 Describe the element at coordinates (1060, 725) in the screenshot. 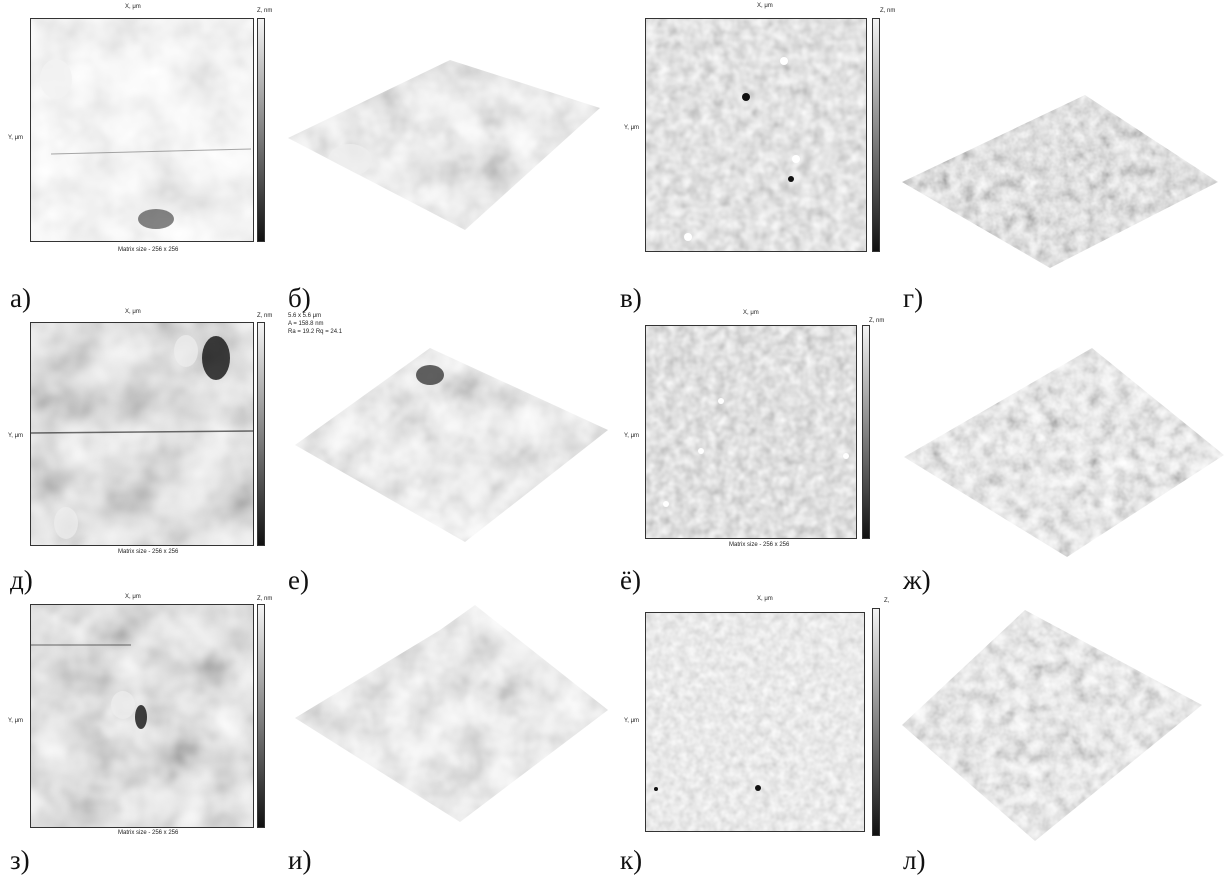

I see `panel-l-3d-view` at that location.